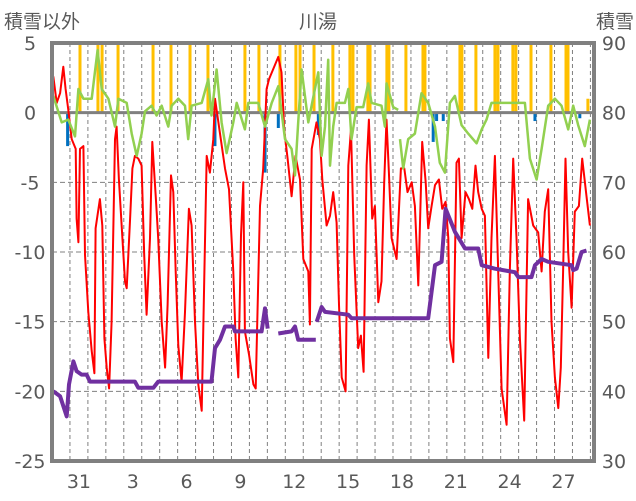 The image size is (636, 501). Describe the element at coordinates (563, 482) in the screenshot. I see `x-tick-label: 27` at that location.